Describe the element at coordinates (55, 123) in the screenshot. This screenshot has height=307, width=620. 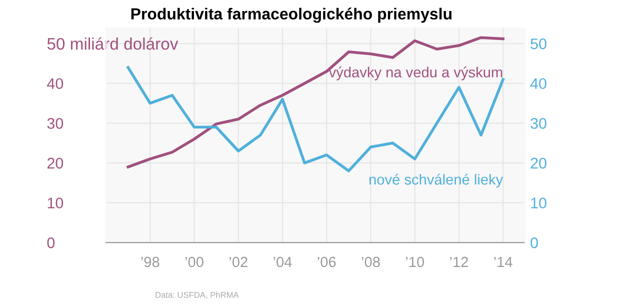
I see `y-tick-label: 30` at that location.